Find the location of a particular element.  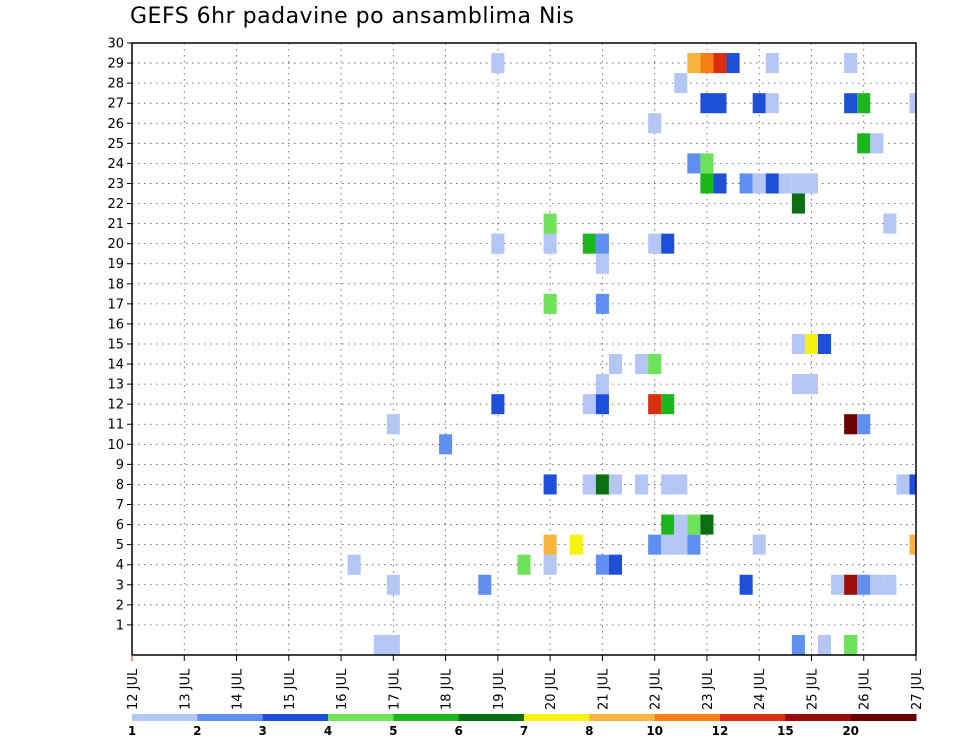

x-tick-label: 12 JUL is located at coordinates (133, 689).